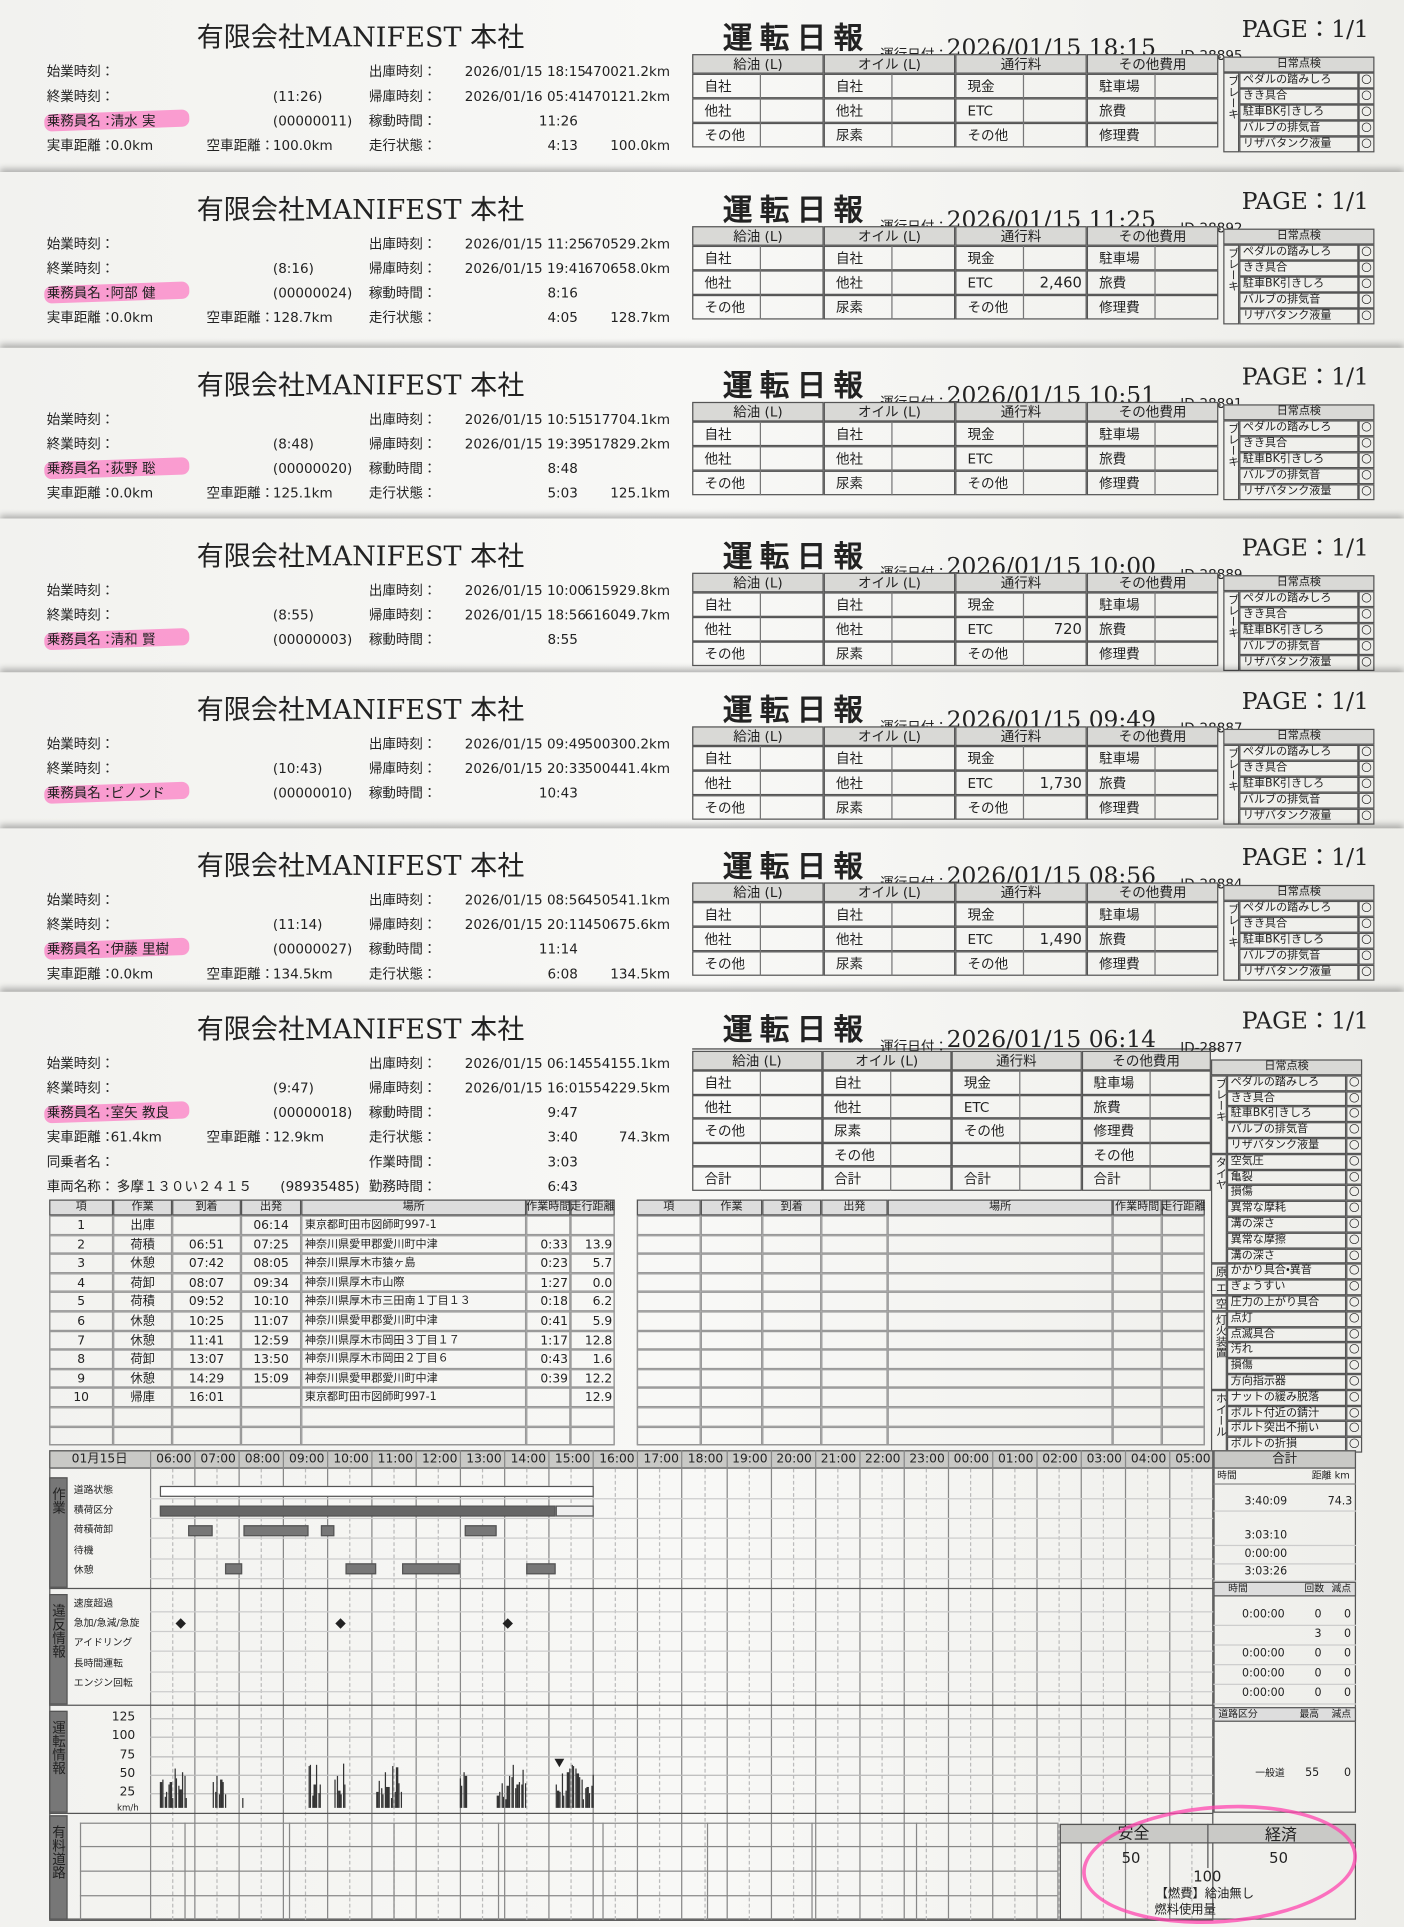  Describe the element at coordinates (554, 1360) in the screenshot. I see `work-value: 0:43` at that location.